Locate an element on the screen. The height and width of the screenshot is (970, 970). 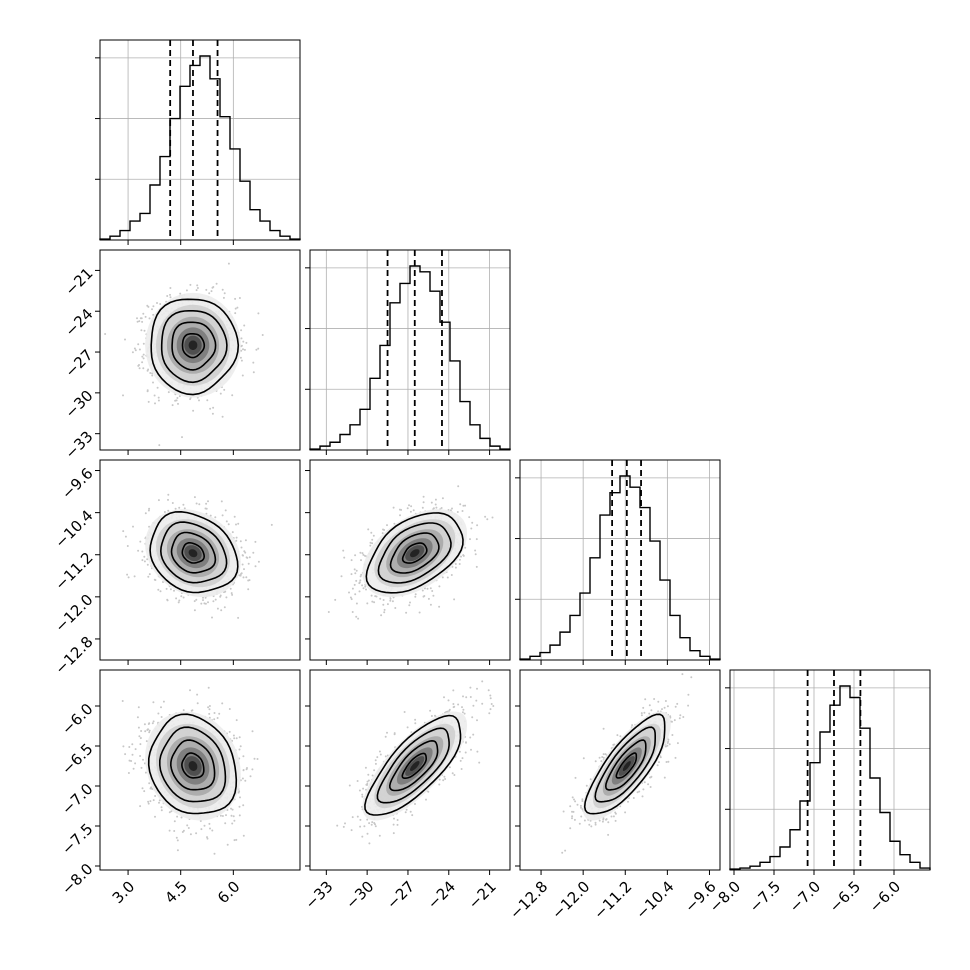
y-tick-label: −6.0 is located at coordinates (77, 719).